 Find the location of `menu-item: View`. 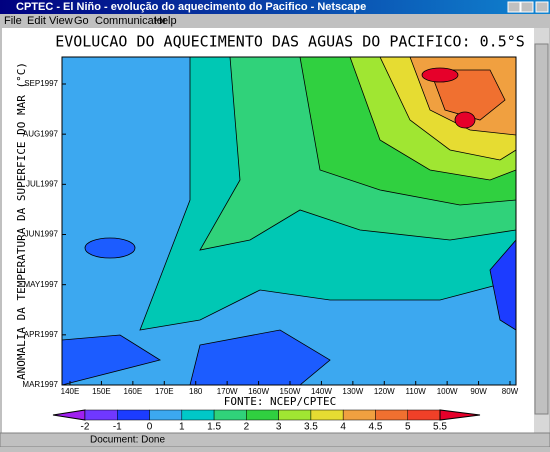

menu-item: View is located at coordinates (61, 21).